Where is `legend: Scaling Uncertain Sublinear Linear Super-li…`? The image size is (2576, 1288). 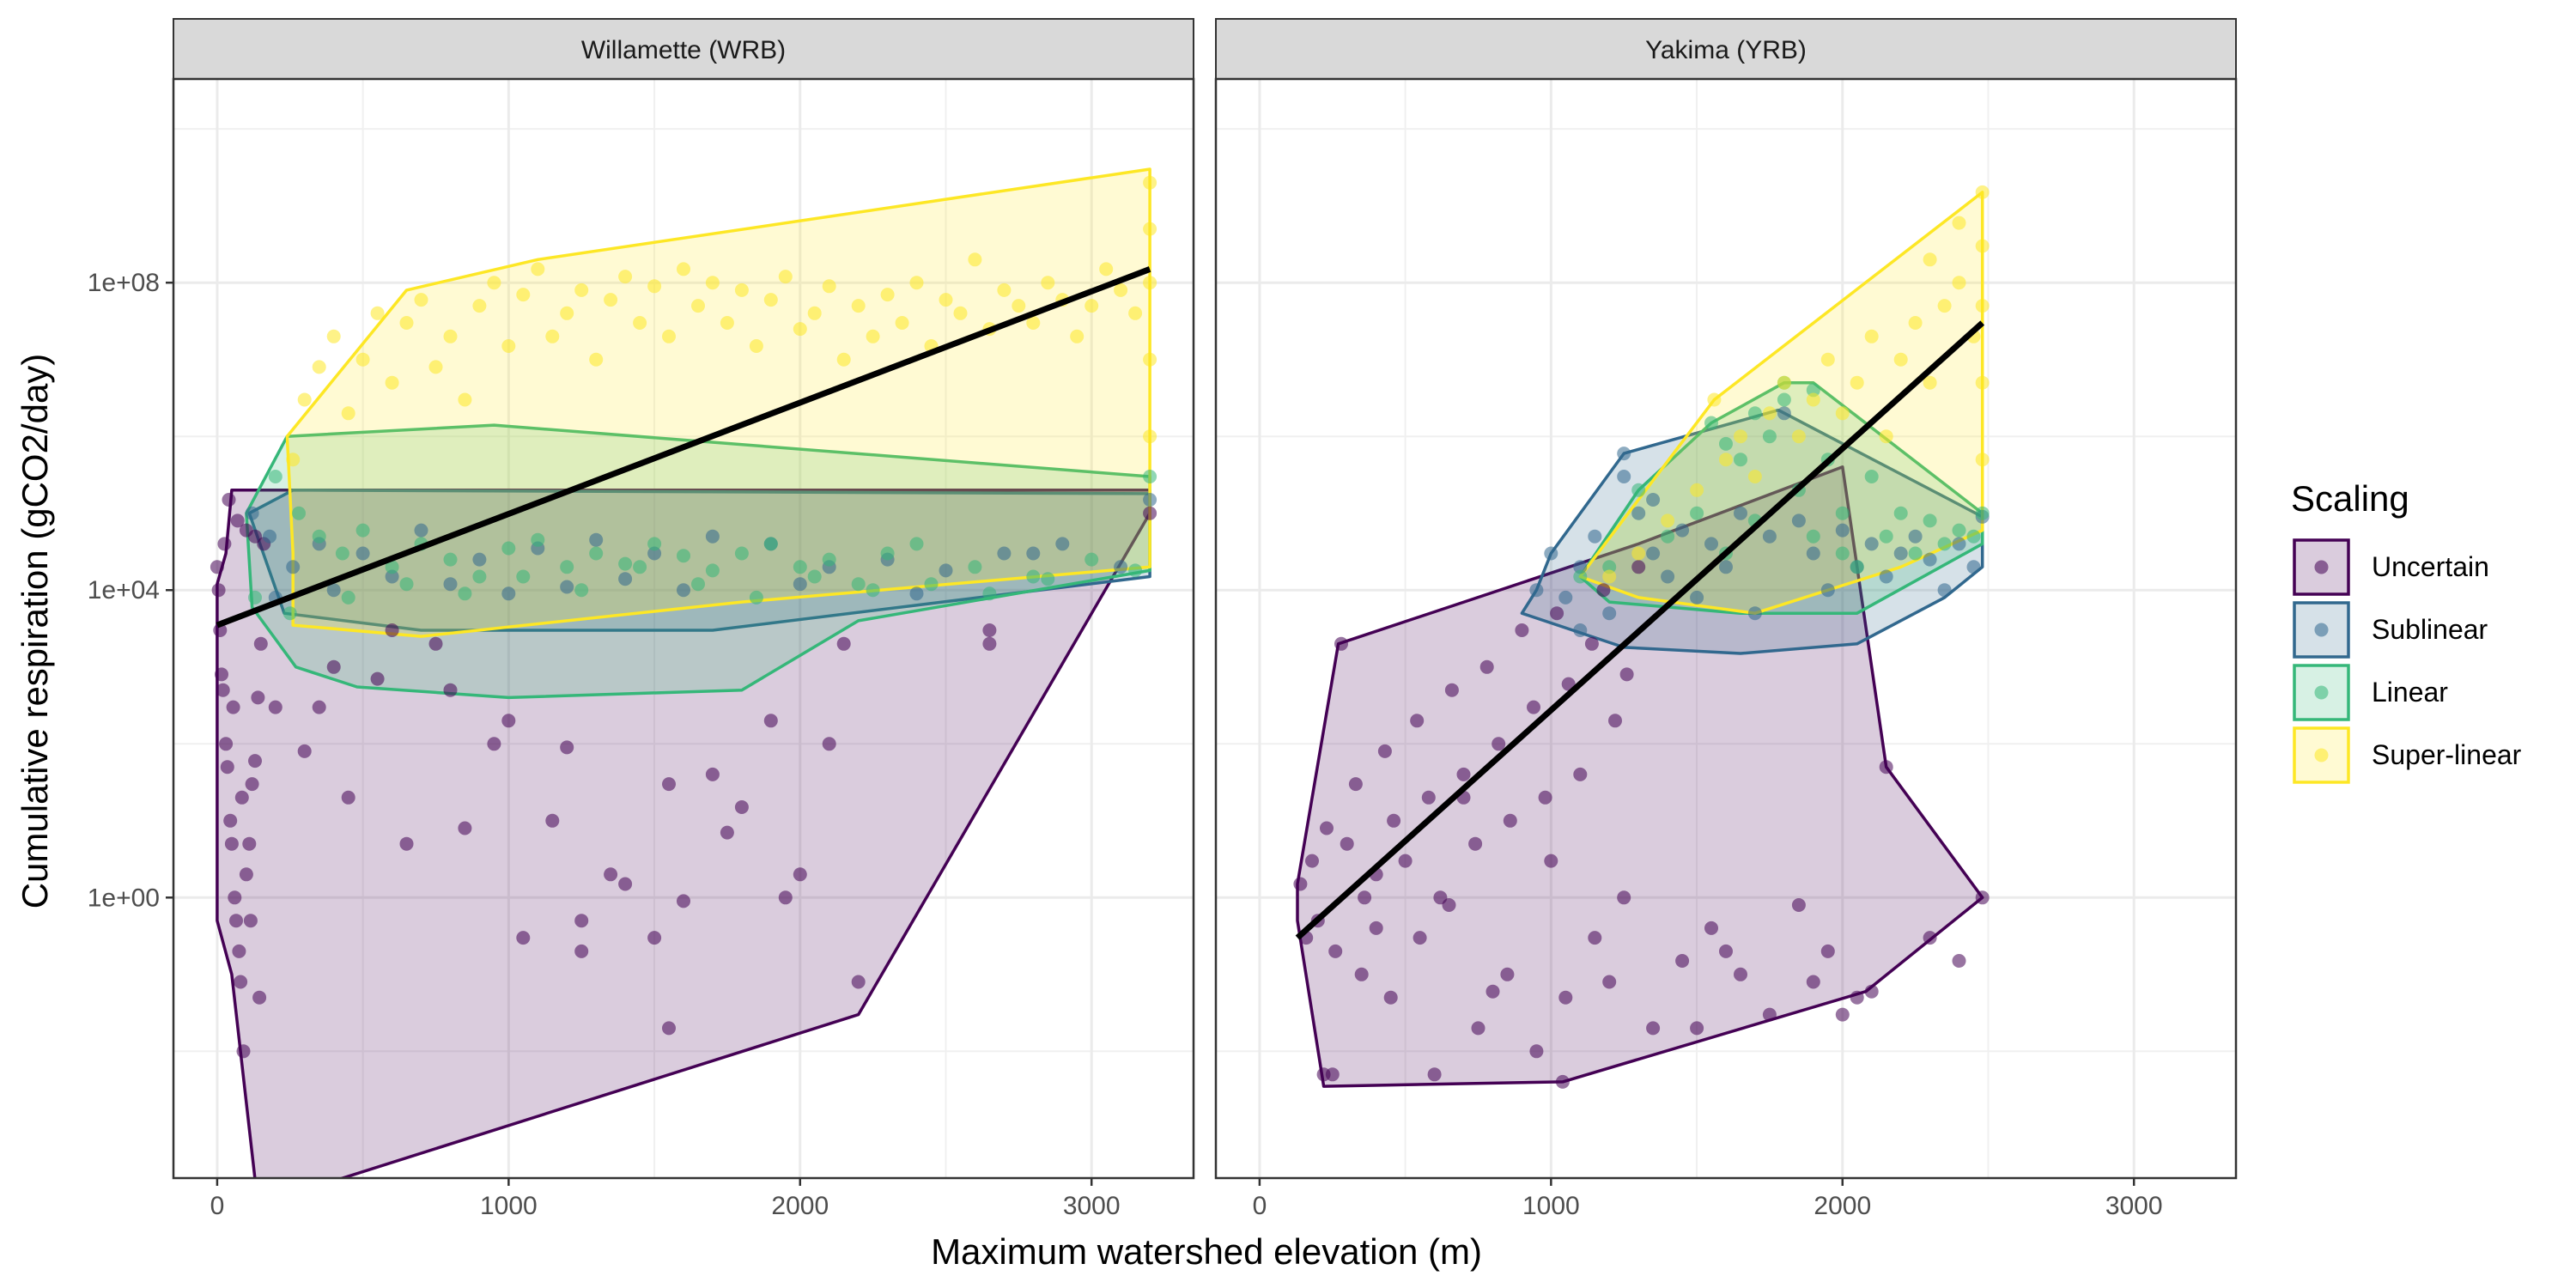
legend: Scaling Uncertain Sublinear Linear Super-li… is located at coordinates (2406, 631).